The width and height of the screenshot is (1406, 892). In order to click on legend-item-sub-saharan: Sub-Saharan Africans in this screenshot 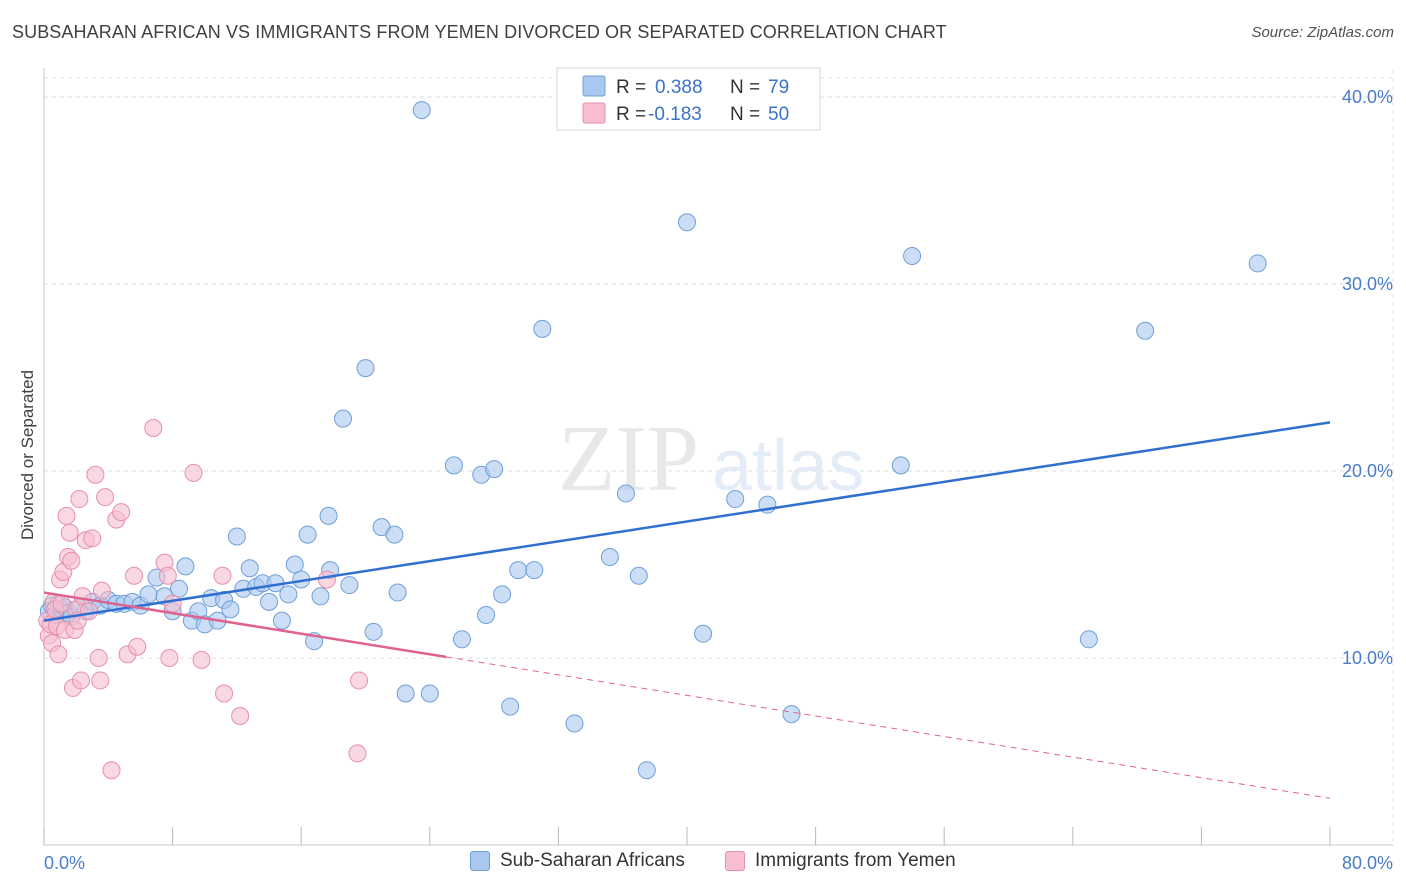, I will do `click(577, 861)`.